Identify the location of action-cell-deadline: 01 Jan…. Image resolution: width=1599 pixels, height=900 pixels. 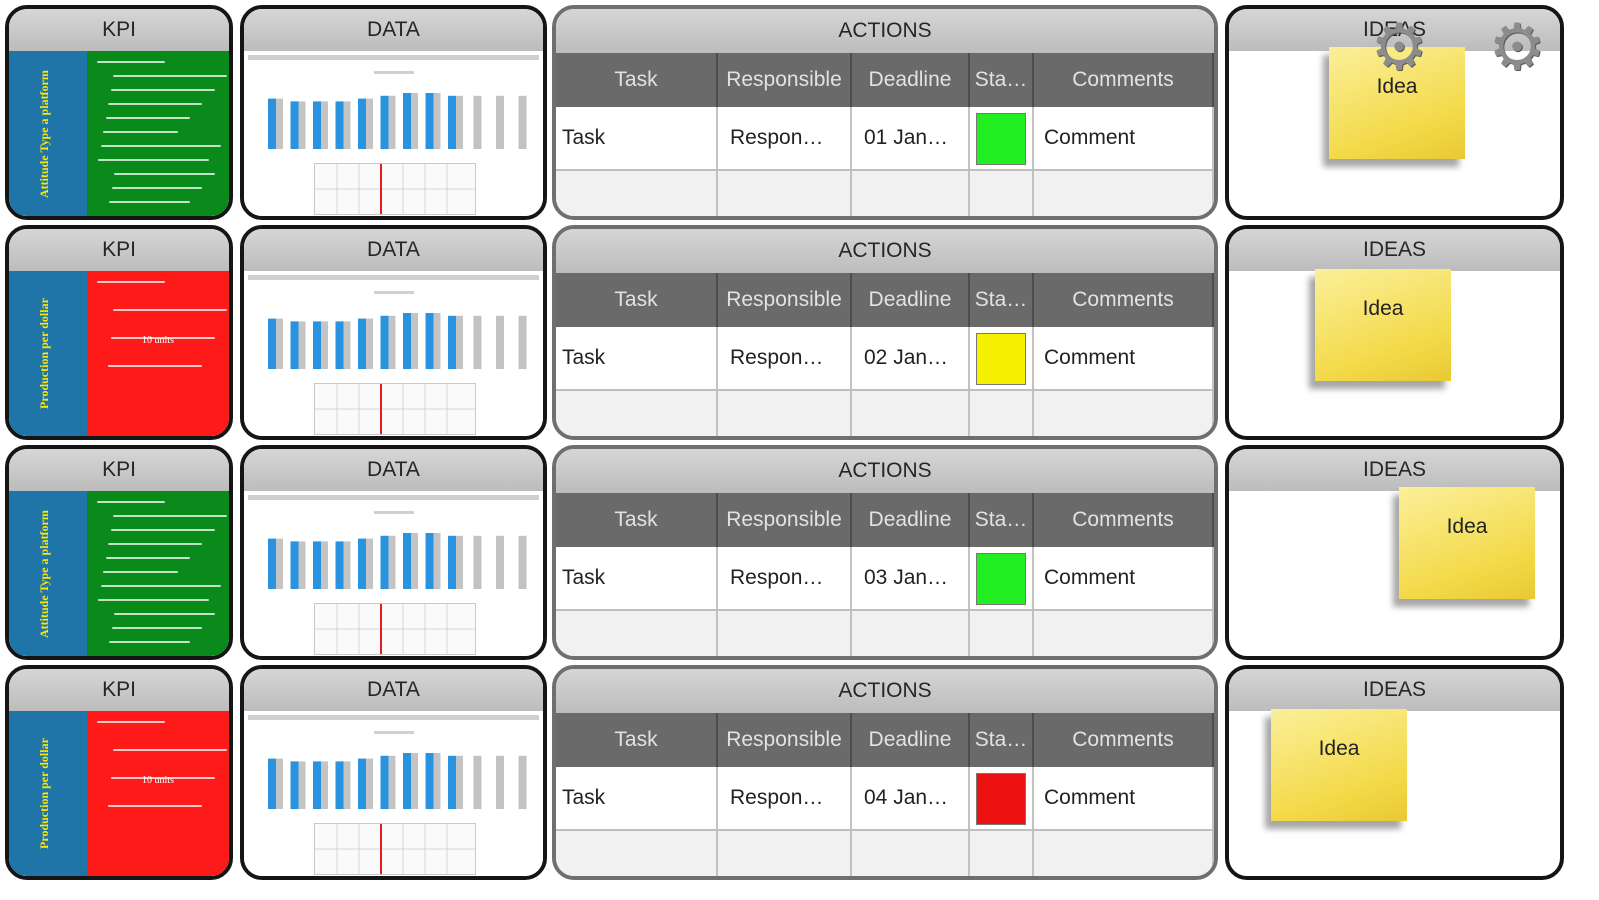
(911, 138).